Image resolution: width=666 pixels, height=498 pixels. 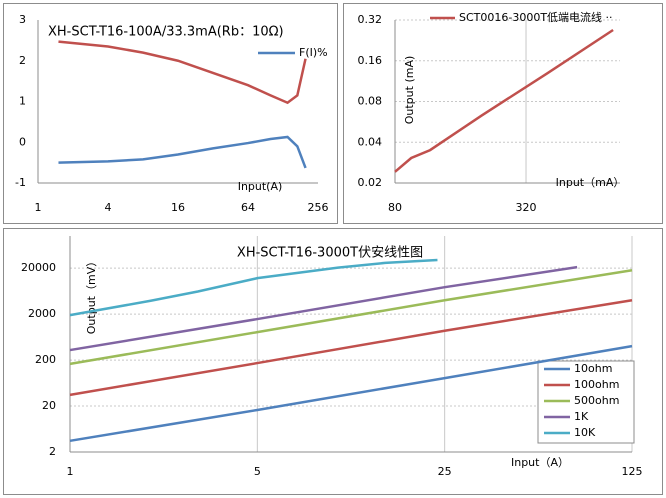 What do you see at coordinates (91, 295) in the screenshot?
I see `y-axis-label: Output（mV）` at bounding box center [91, 295].